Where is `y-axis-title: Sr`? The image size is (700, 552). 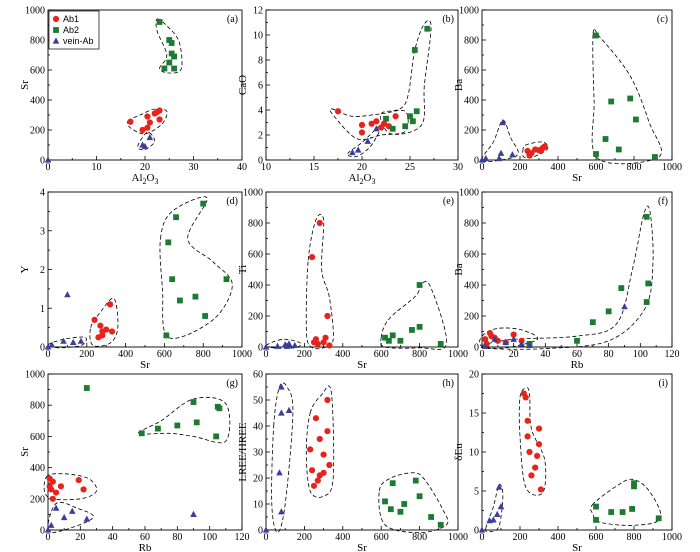 y-axis-title: Sr is located at coordinates (25, 452).